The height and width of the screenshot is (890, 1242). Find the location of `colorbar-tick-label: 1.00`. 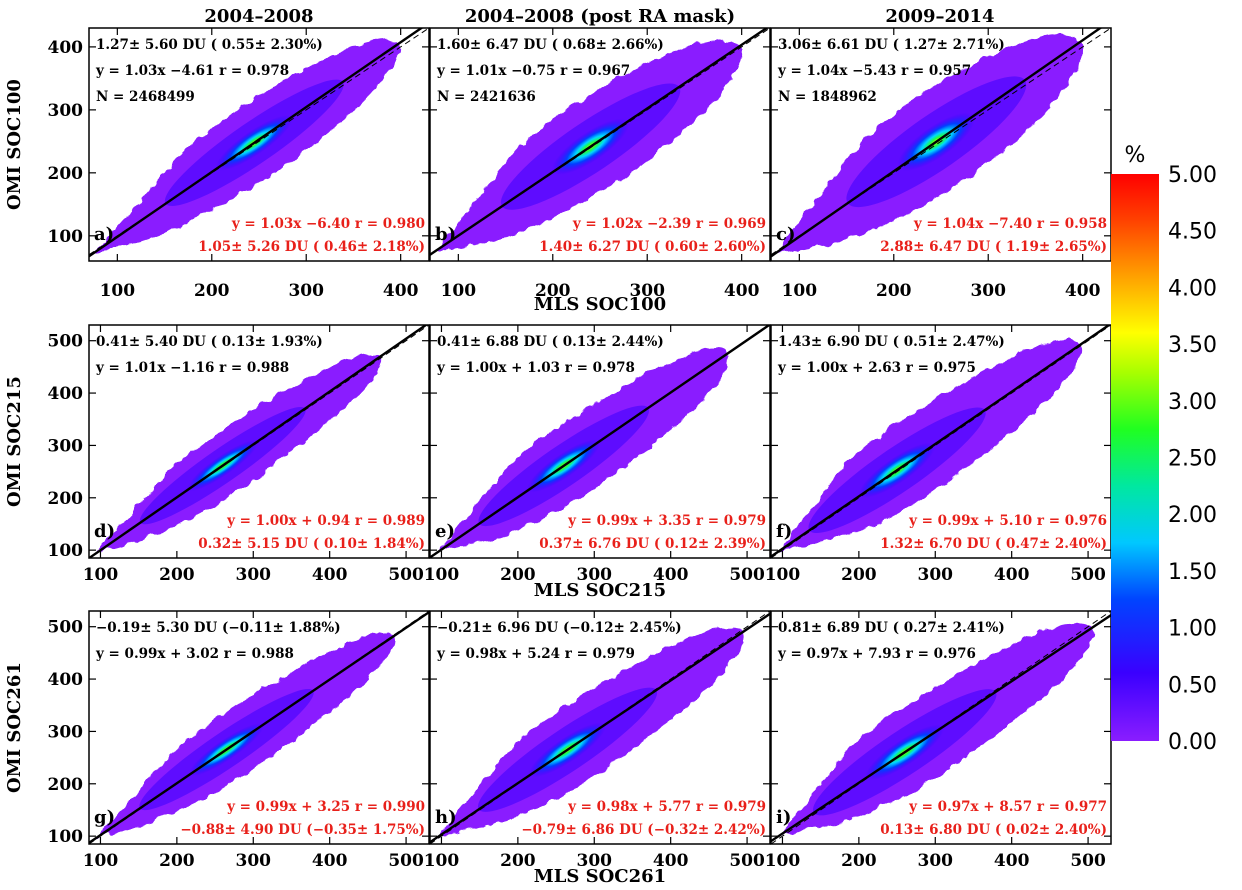

colorbar-tick-label: 1.00 is located at coordinates (1192, 629).